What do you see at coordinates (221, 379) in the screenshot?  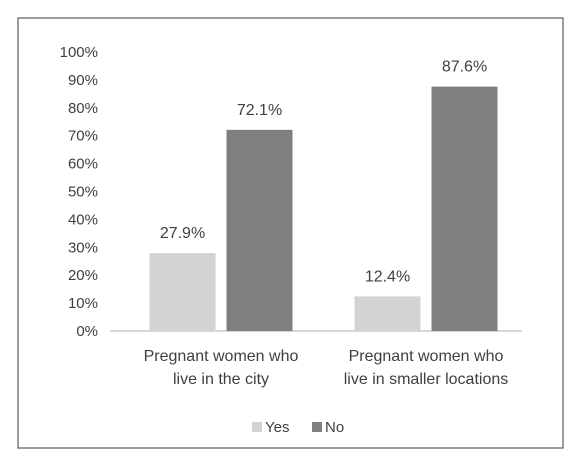 I see `category-label: live in the city` at bounding box center [221, 379].